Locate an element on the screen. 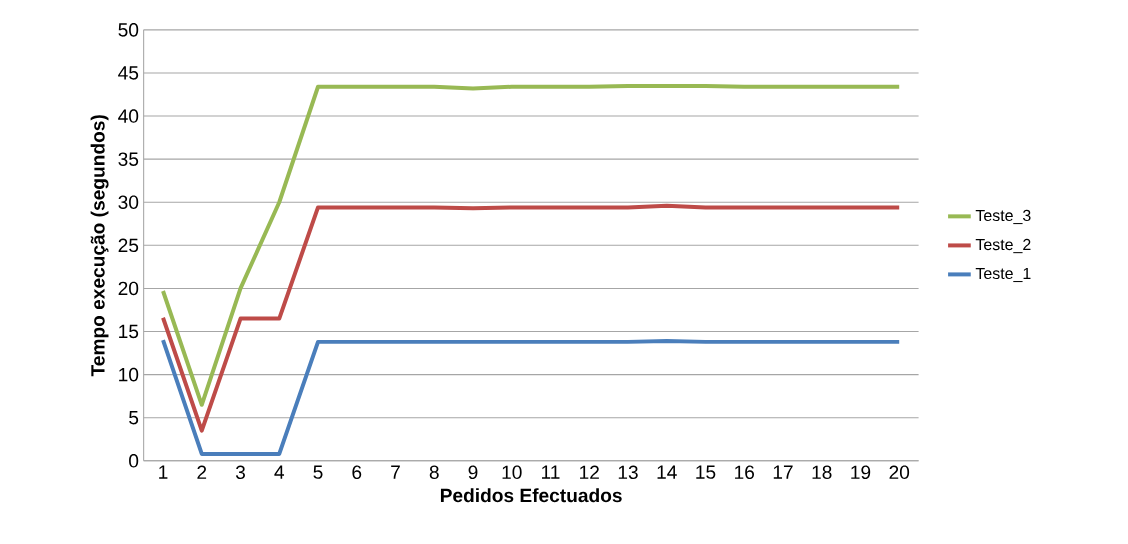 The height and width of the screenshot is (544, 1128). x-tick-label: 6 is located at coordinates (357, 472).